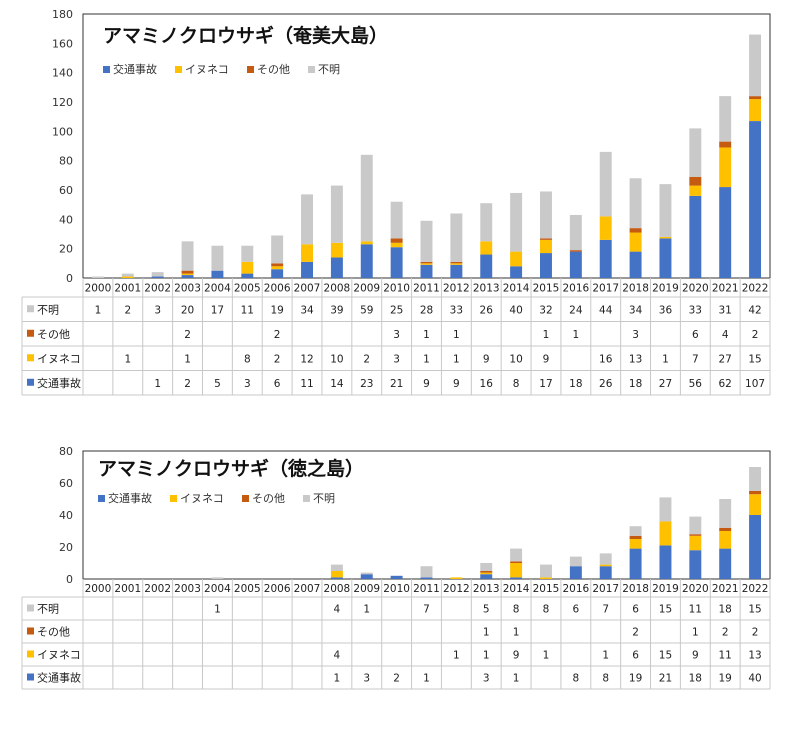 Image resolution: width=786 pixels, height=732 pixels. Describe the element at coordinates (62, 102) in the screenshot. I see `y-tick-label: 120` at that location.